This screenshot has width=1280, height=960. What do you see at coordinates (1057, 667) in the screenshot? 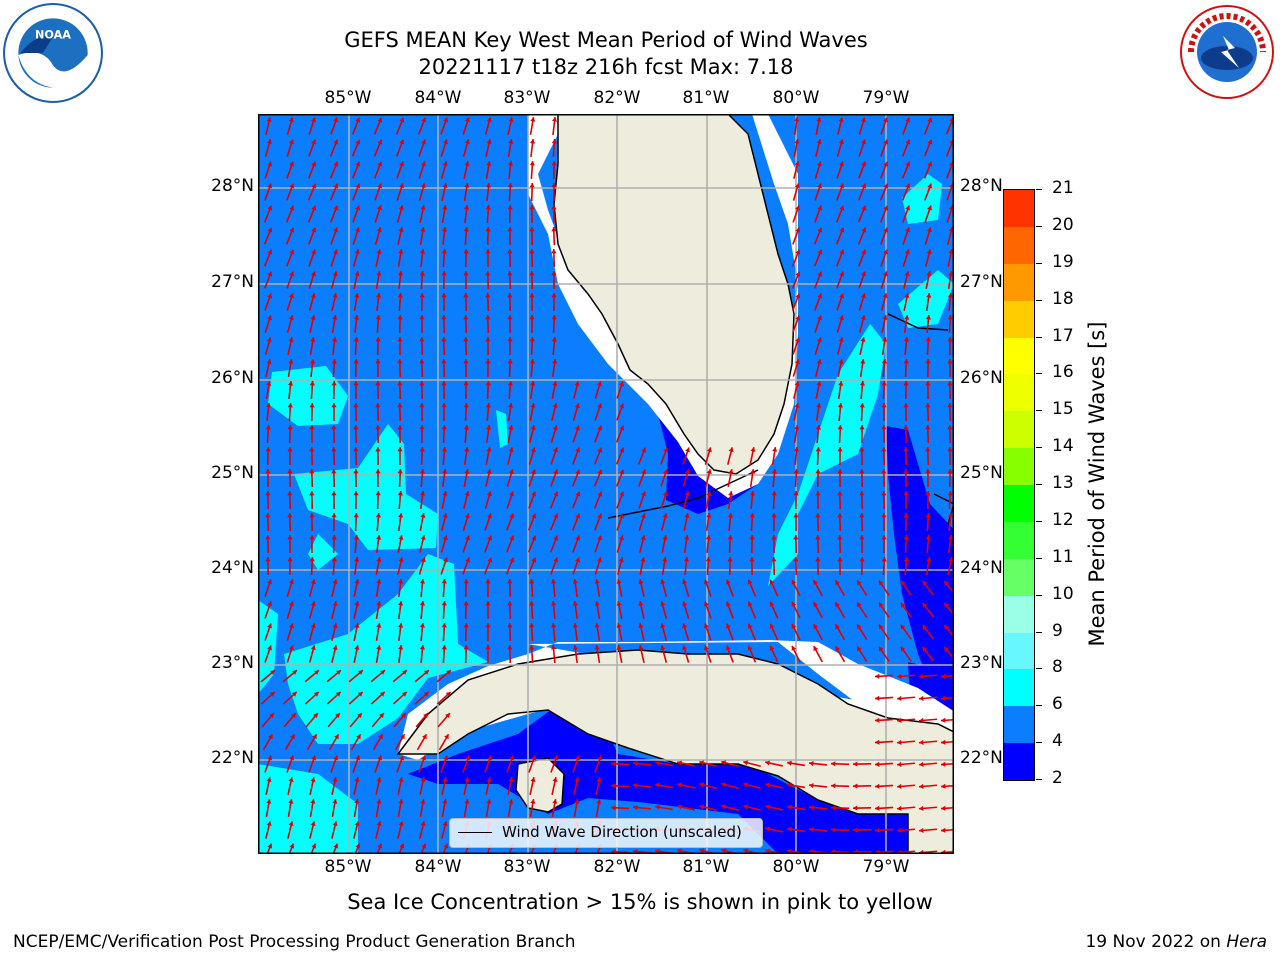
I see `colorbar-tick-label: 8` at bounding box center [1057, 667].